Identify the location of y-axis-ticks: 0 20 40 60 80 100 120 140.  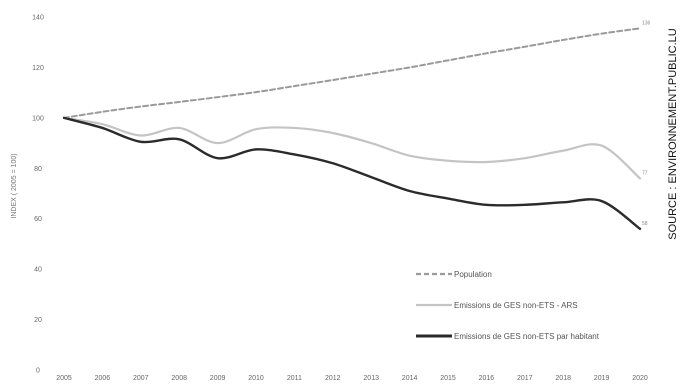
(38, 195).